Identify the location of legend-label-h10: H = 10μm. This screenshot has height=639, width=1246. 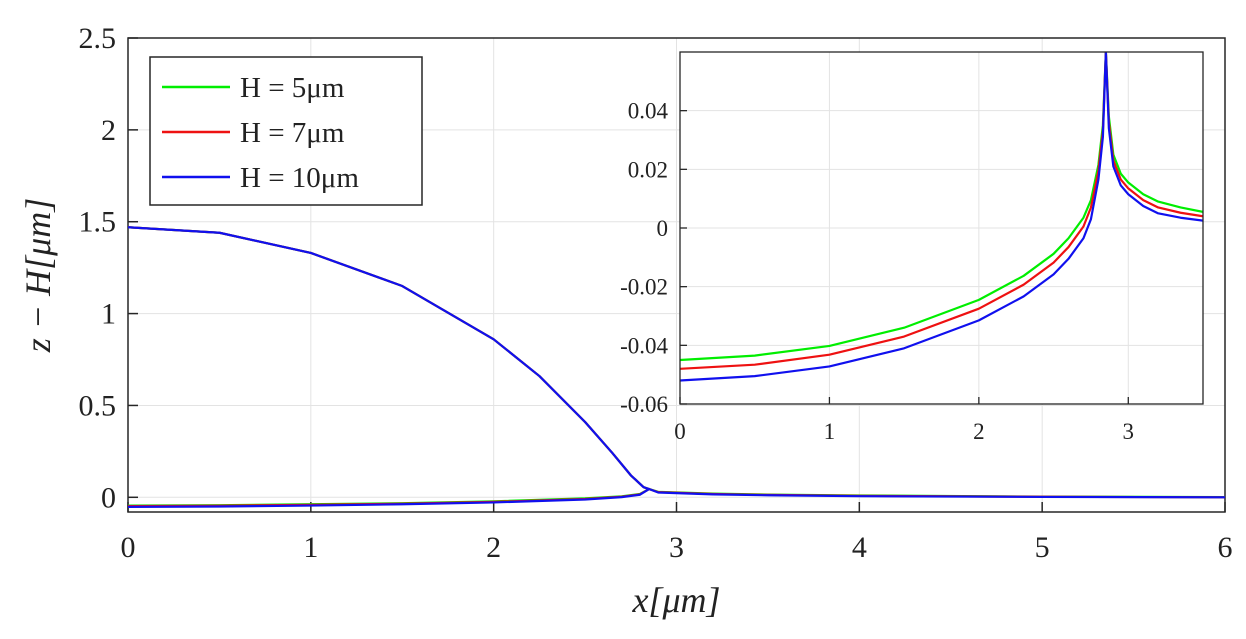
(299, 178).